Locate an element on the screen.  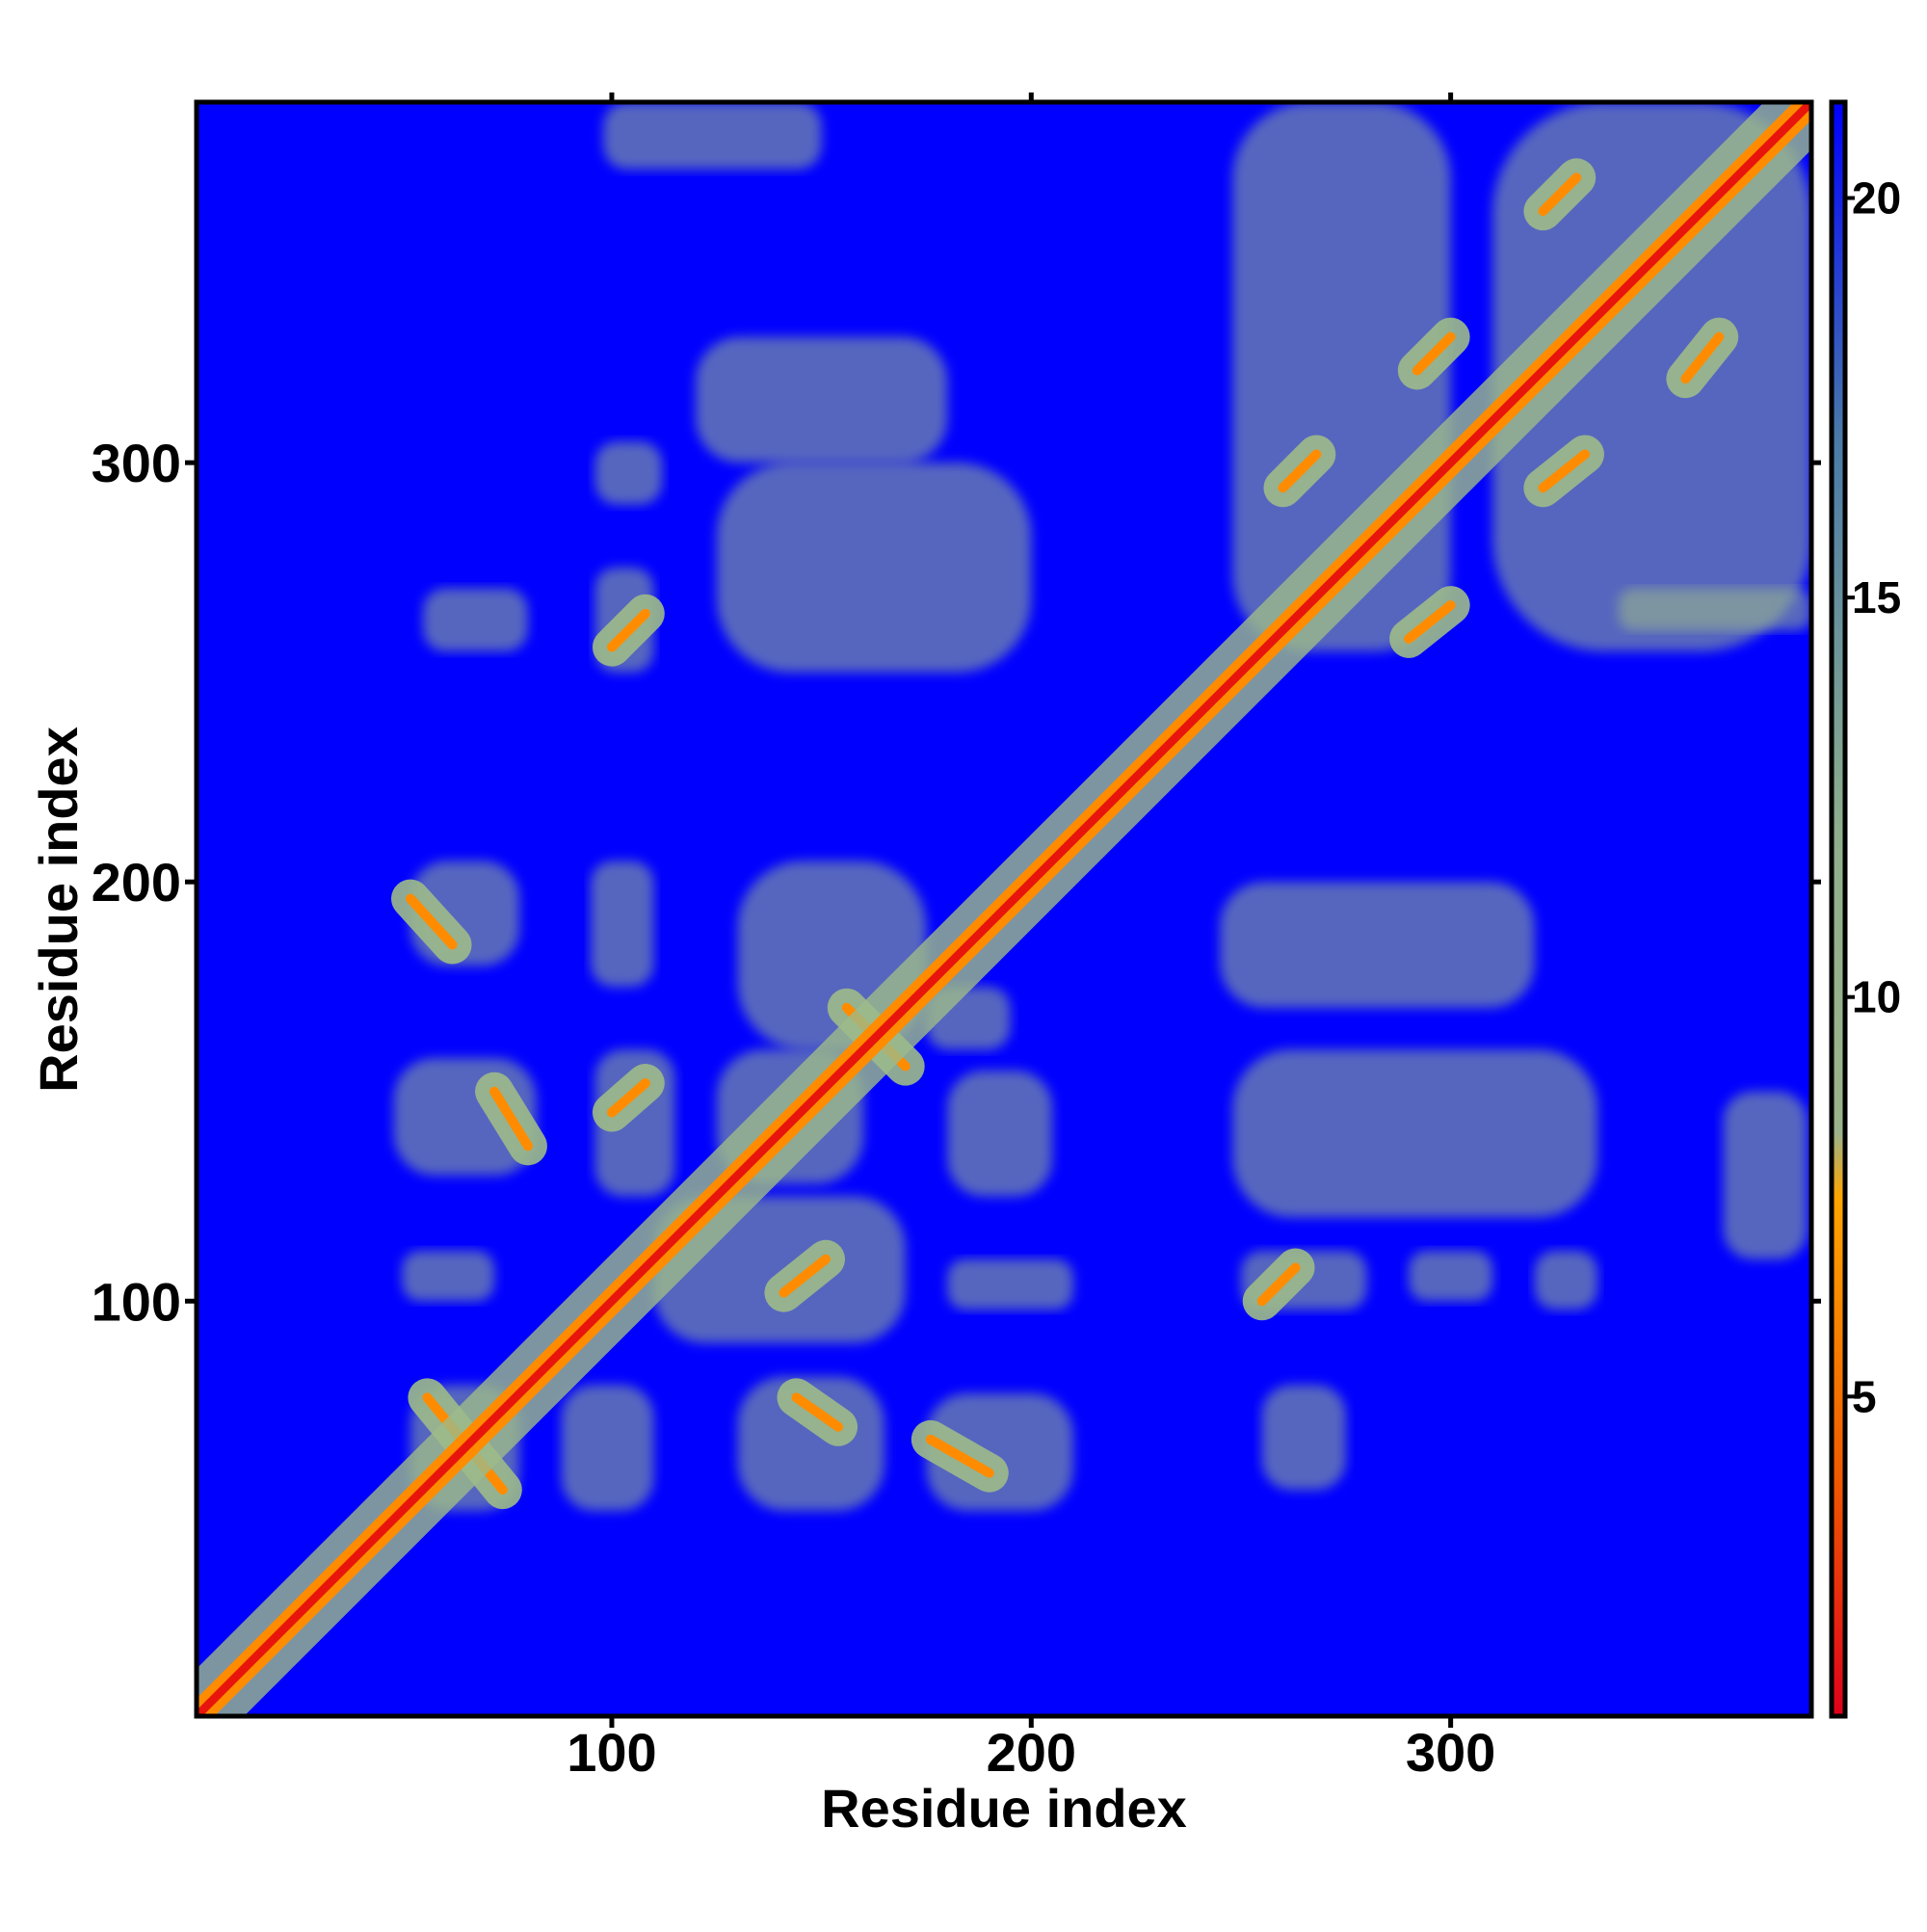
colorbar-tick-label: 5 is located at coordinates (1864, 1396).